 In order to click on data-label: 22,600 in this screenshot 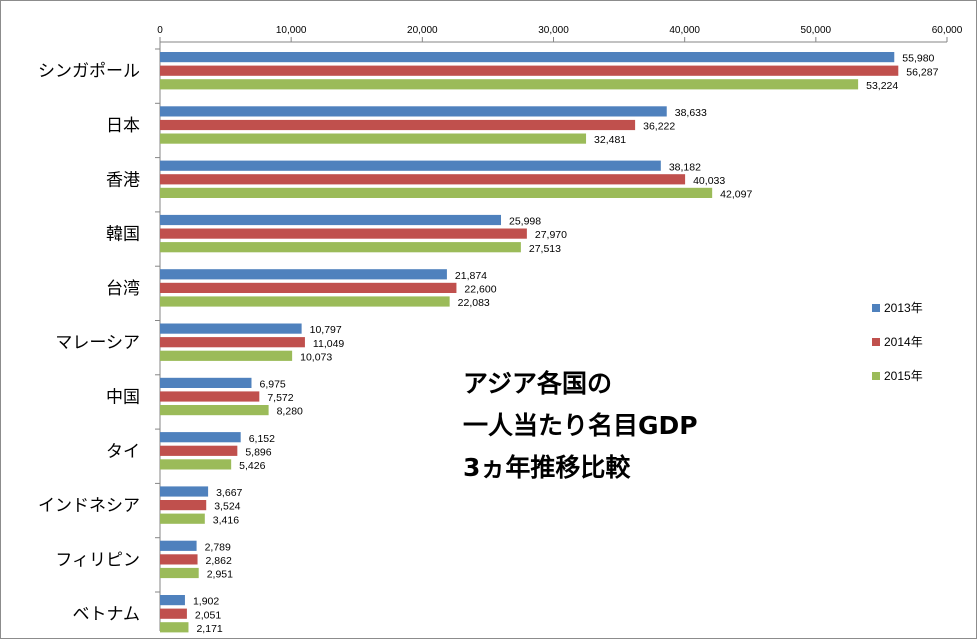, I will do `click(480, 290)`.